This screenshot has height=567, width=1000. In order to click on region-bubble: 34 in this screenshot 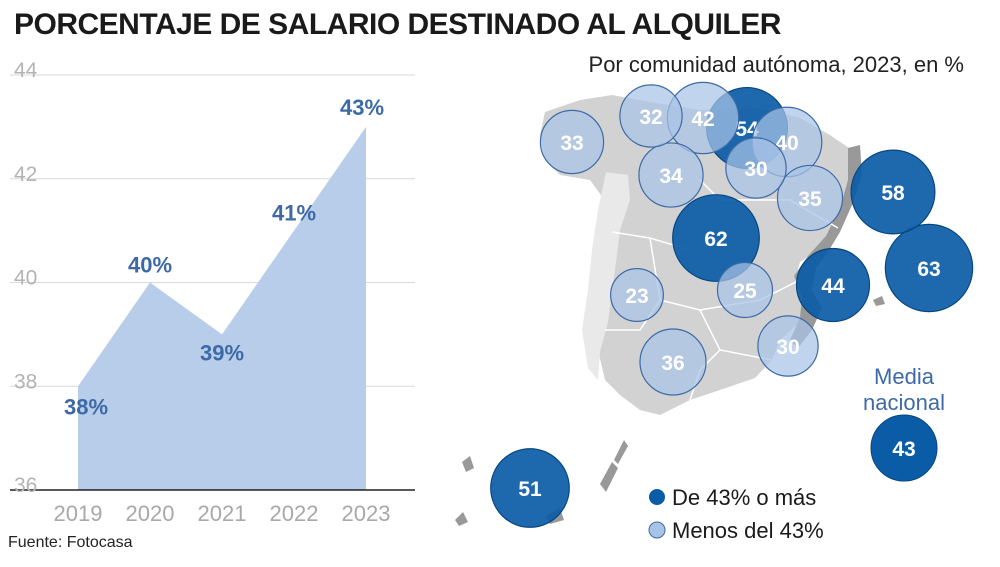, I will do `click(671, 175)`.